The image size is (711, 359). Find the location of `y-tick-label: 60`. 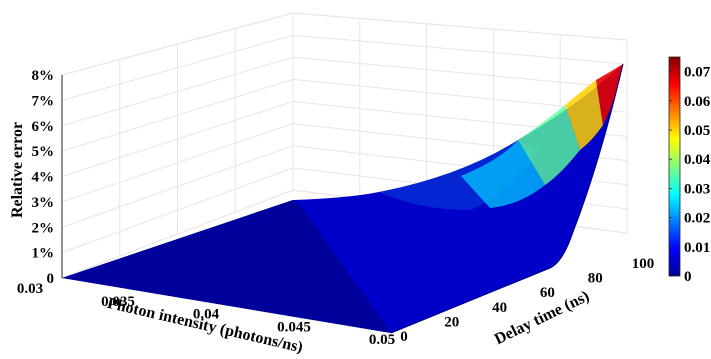

y-tick-label: 60 is located at coordinates (547, 293).